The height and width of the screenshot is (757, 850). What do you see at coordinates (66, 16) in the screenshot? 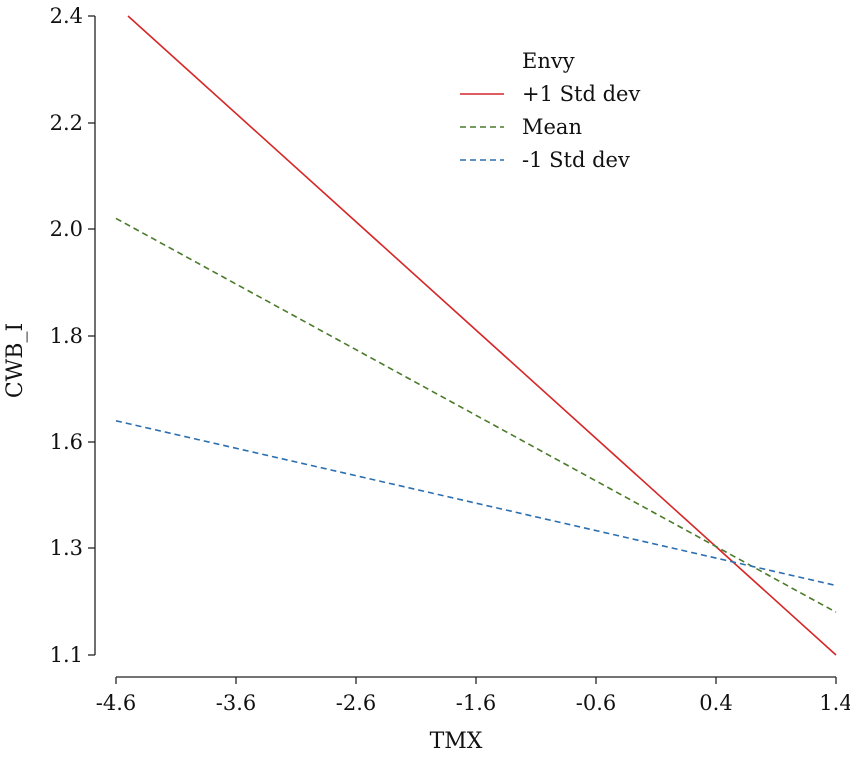
I see `y-tick-label: 2.4` at bounding box center [66, 16].